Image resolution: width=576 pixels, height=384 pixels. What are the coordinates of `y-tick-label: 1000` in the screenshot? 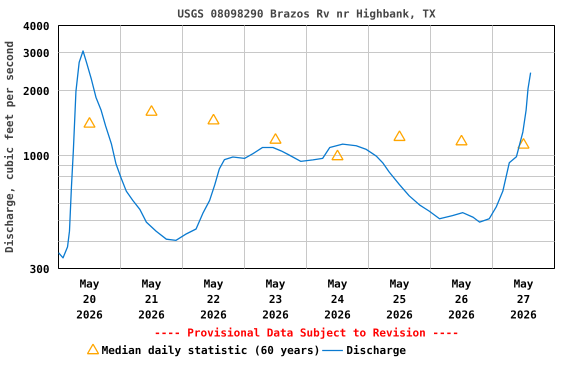 It's located at (36, 157).